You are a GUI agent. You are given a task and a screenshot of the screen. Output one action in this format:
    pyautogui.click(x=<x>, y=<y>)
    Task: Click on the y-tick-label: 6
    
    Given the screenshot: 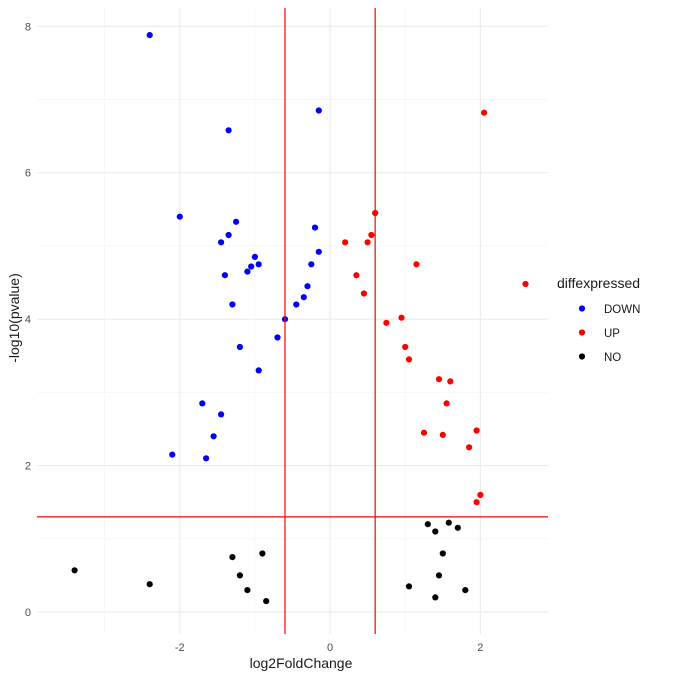 What is the action you would take?
    pyautogui.click(x=28, y=174)
    